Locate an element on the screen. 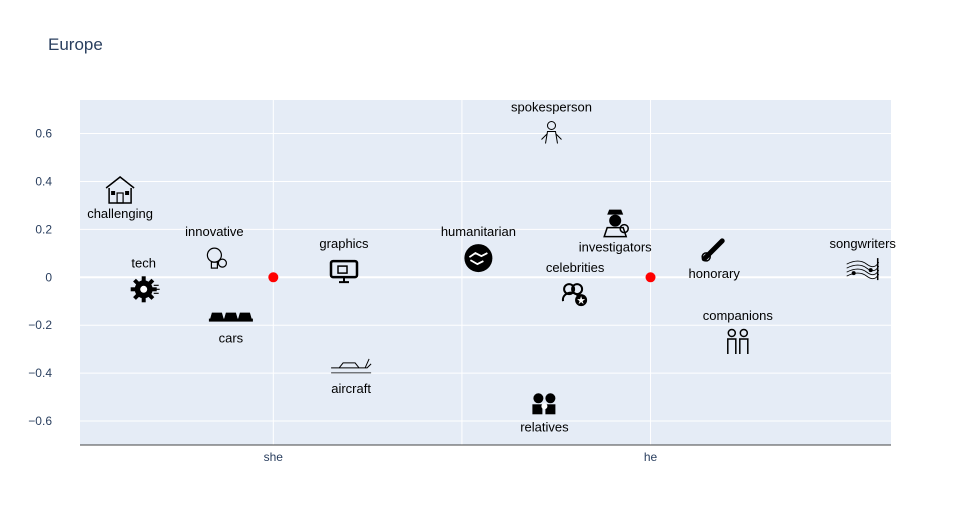  house-icon is located at coordinates (120, 190).